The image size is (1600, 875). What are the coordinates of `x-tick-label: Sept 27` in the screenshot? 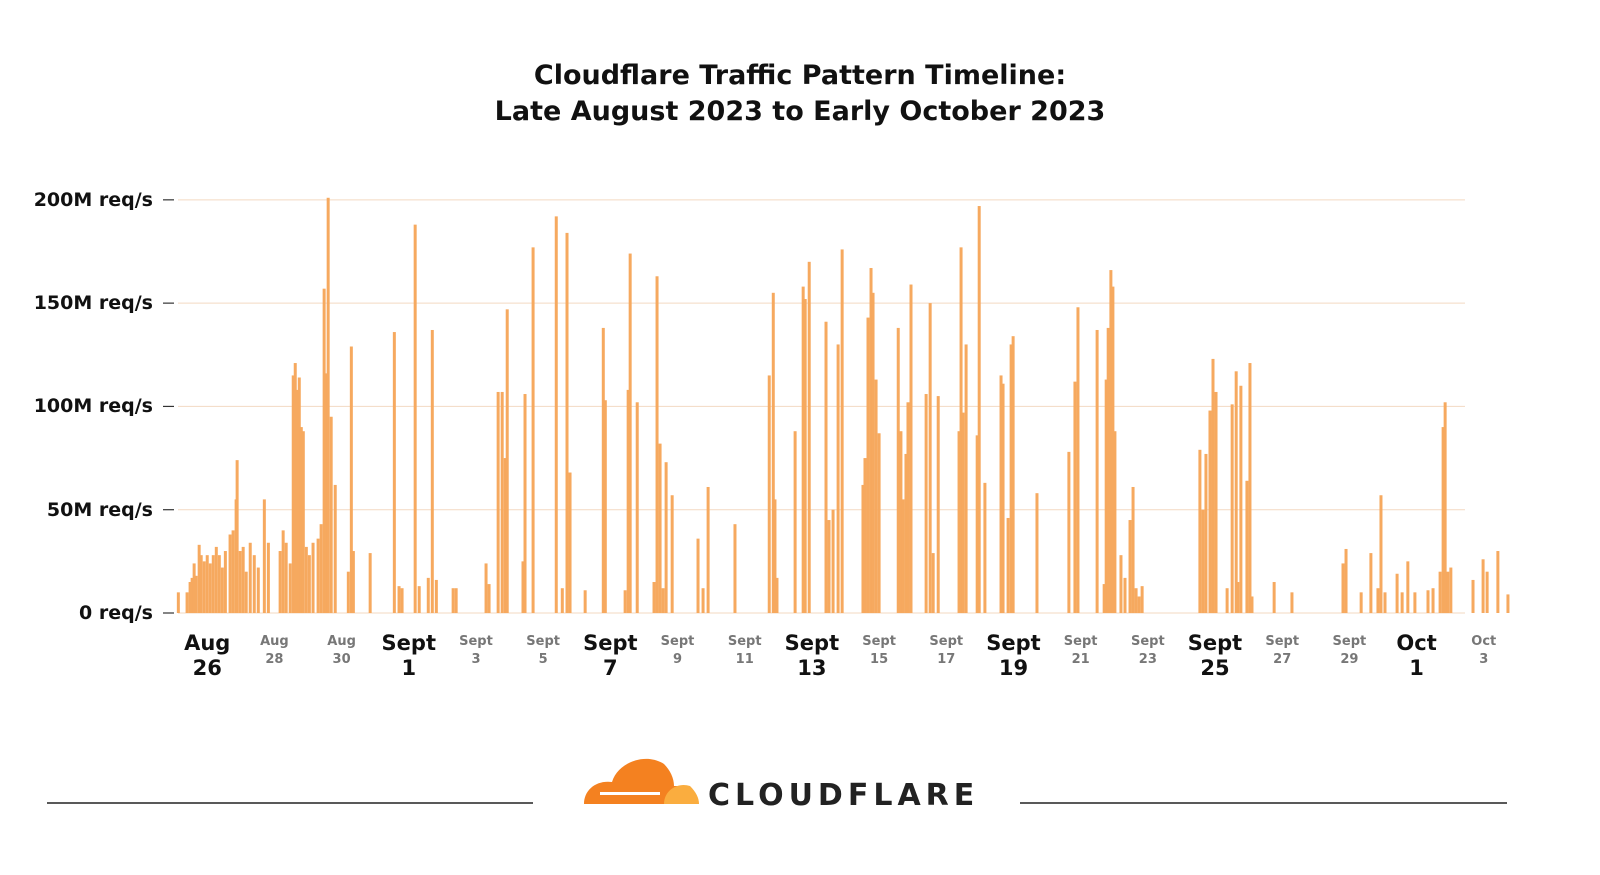 It's located at (1282, 650).